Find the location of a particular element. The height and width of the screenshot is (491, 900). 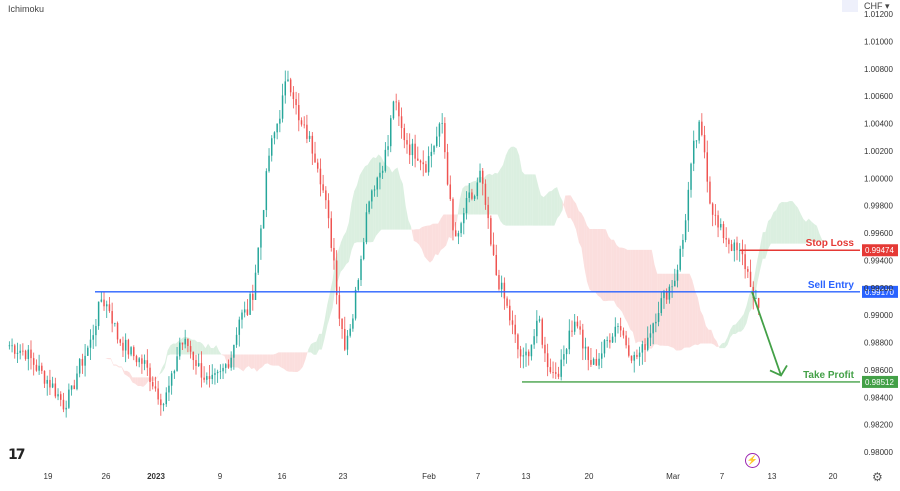

y-tick-label: 0.98600 is located at coordinates (878, 370).